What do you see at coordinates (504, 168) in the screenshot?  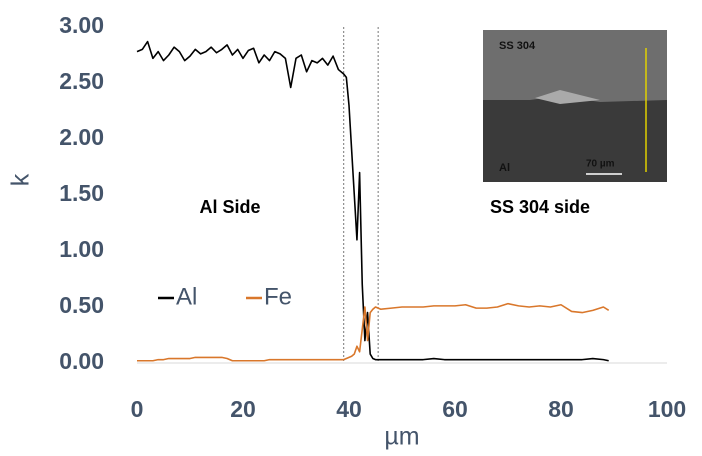 I see `inset-label: Al` at bounding box center [504, 168].